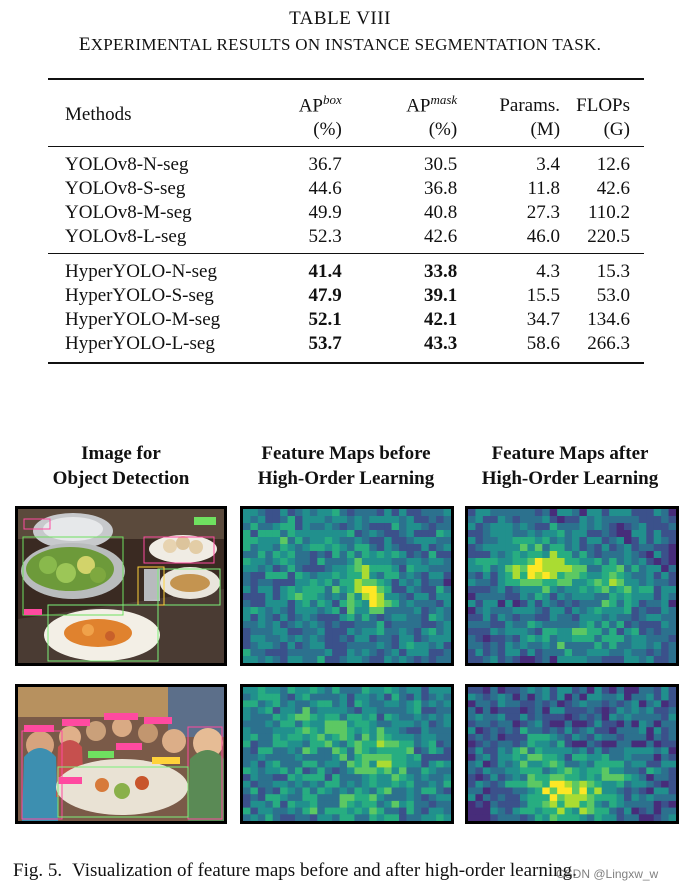 Image resolution: width=680 pixels, height=889 pixels. Describe the element at coordinates (327, 130) in the screenshot. I see `ap-box-unit: (%)` at that location.